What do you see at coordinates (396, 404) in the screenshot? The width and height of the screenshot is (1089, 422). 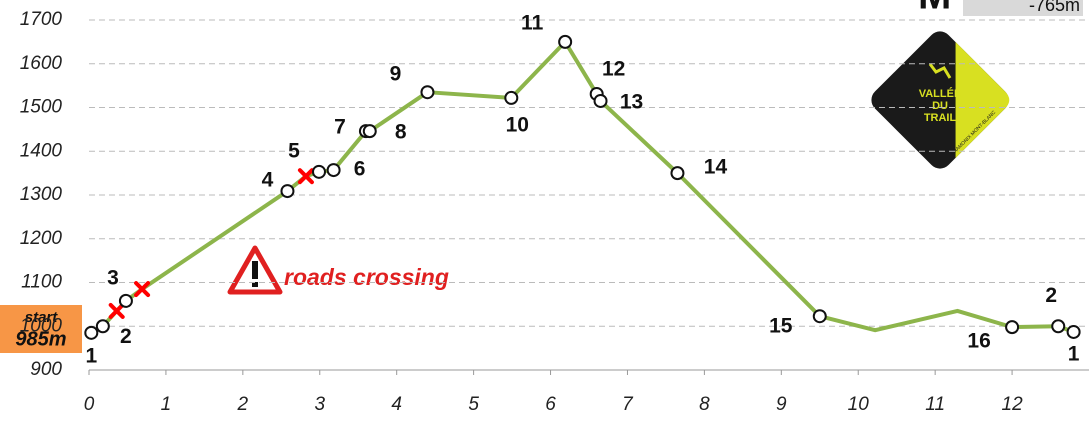 I see `x-tick-label: 4` at bounding box center [396, 404].